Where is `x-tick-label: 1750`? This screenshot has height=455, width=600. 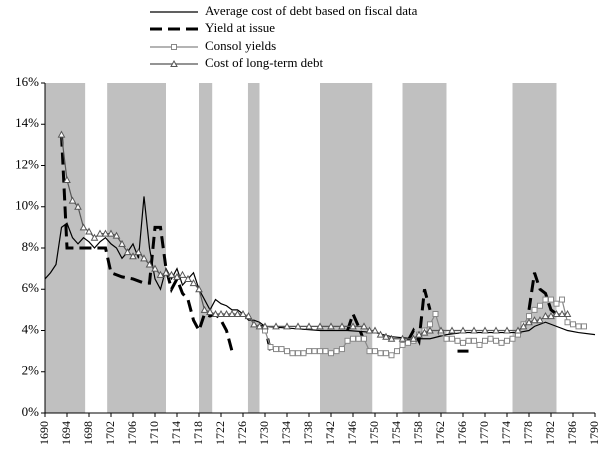
x-tick-label: 1750 is located at coordinates (374, 433).